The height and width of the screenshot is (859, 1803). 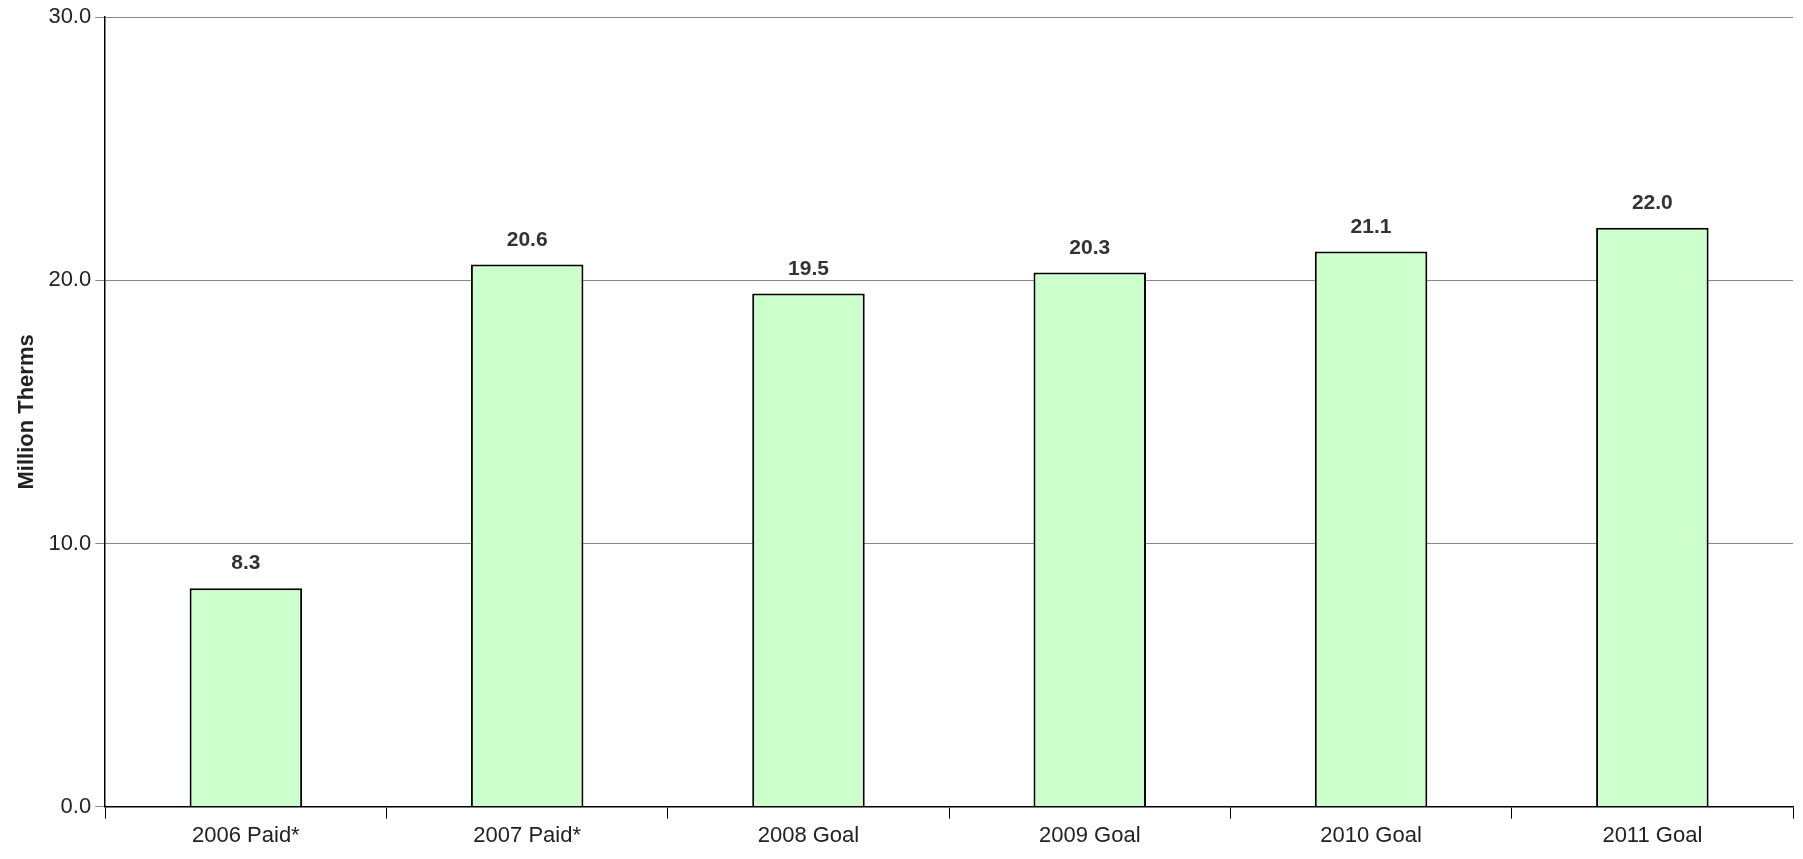 What do you see at coordinates (246, 562) in the screenshot?
I see `data-label: 8.3` at bounding box center [246, 562].